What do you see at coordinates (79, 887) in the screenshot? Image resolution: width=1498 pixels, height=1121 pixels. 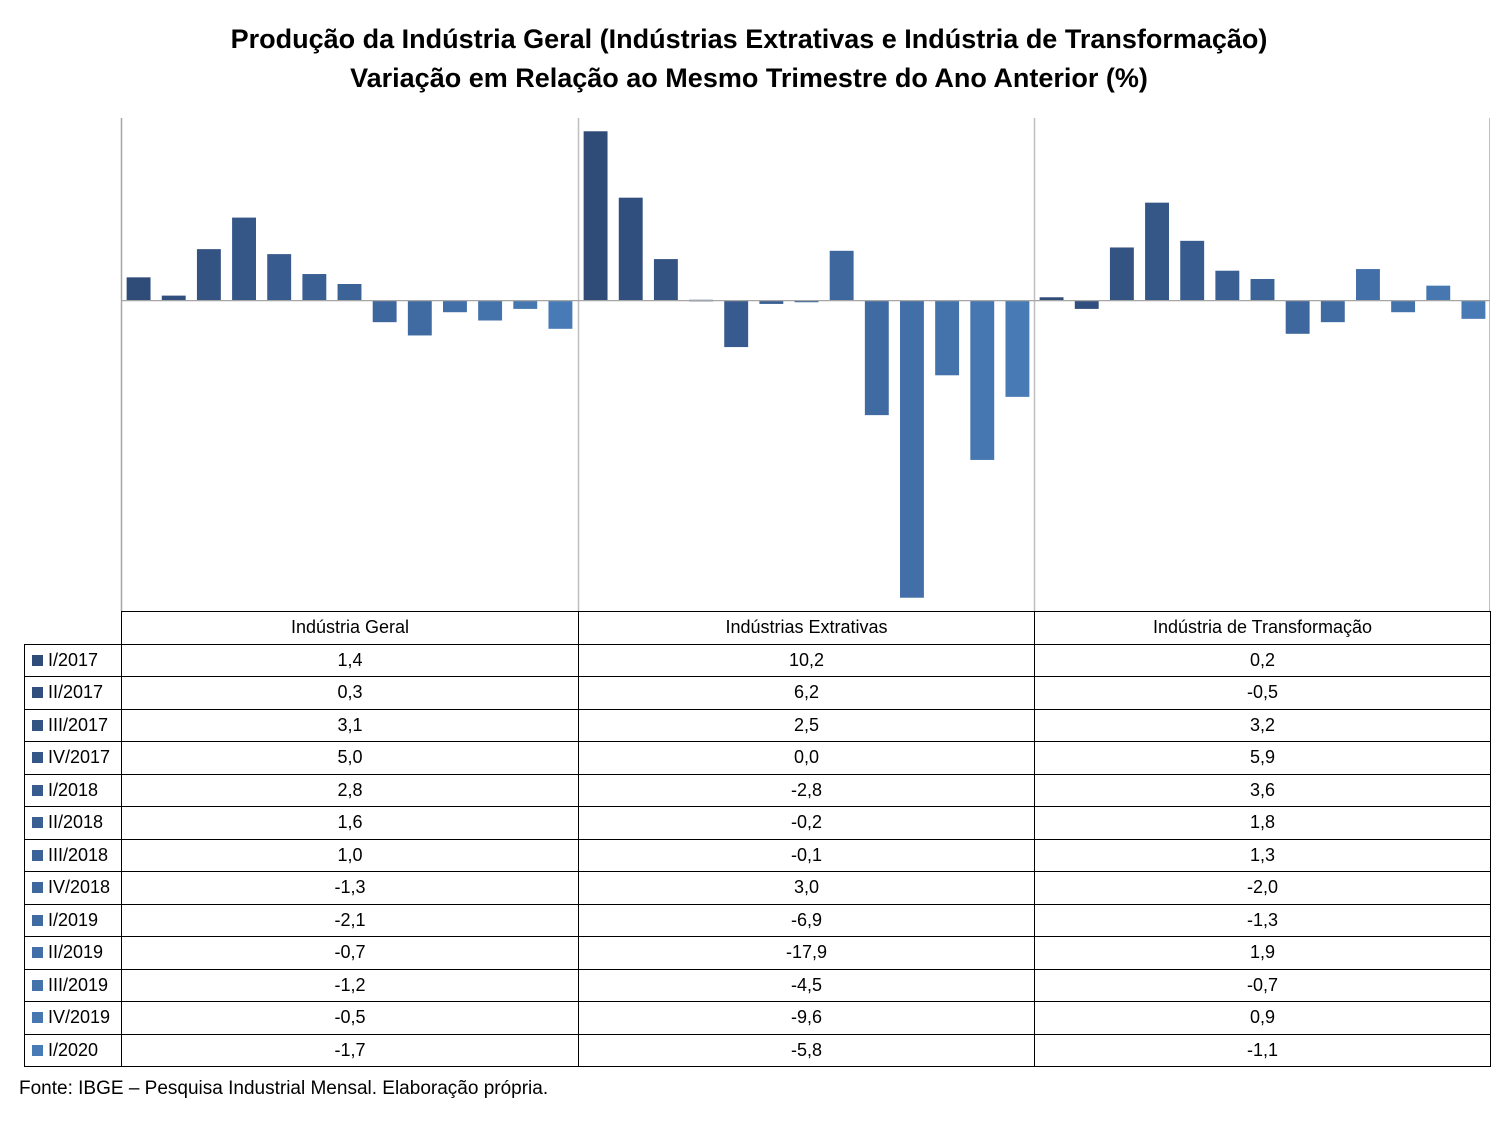 I see `series-name: IV/2018` at bounding box center [79, 887].